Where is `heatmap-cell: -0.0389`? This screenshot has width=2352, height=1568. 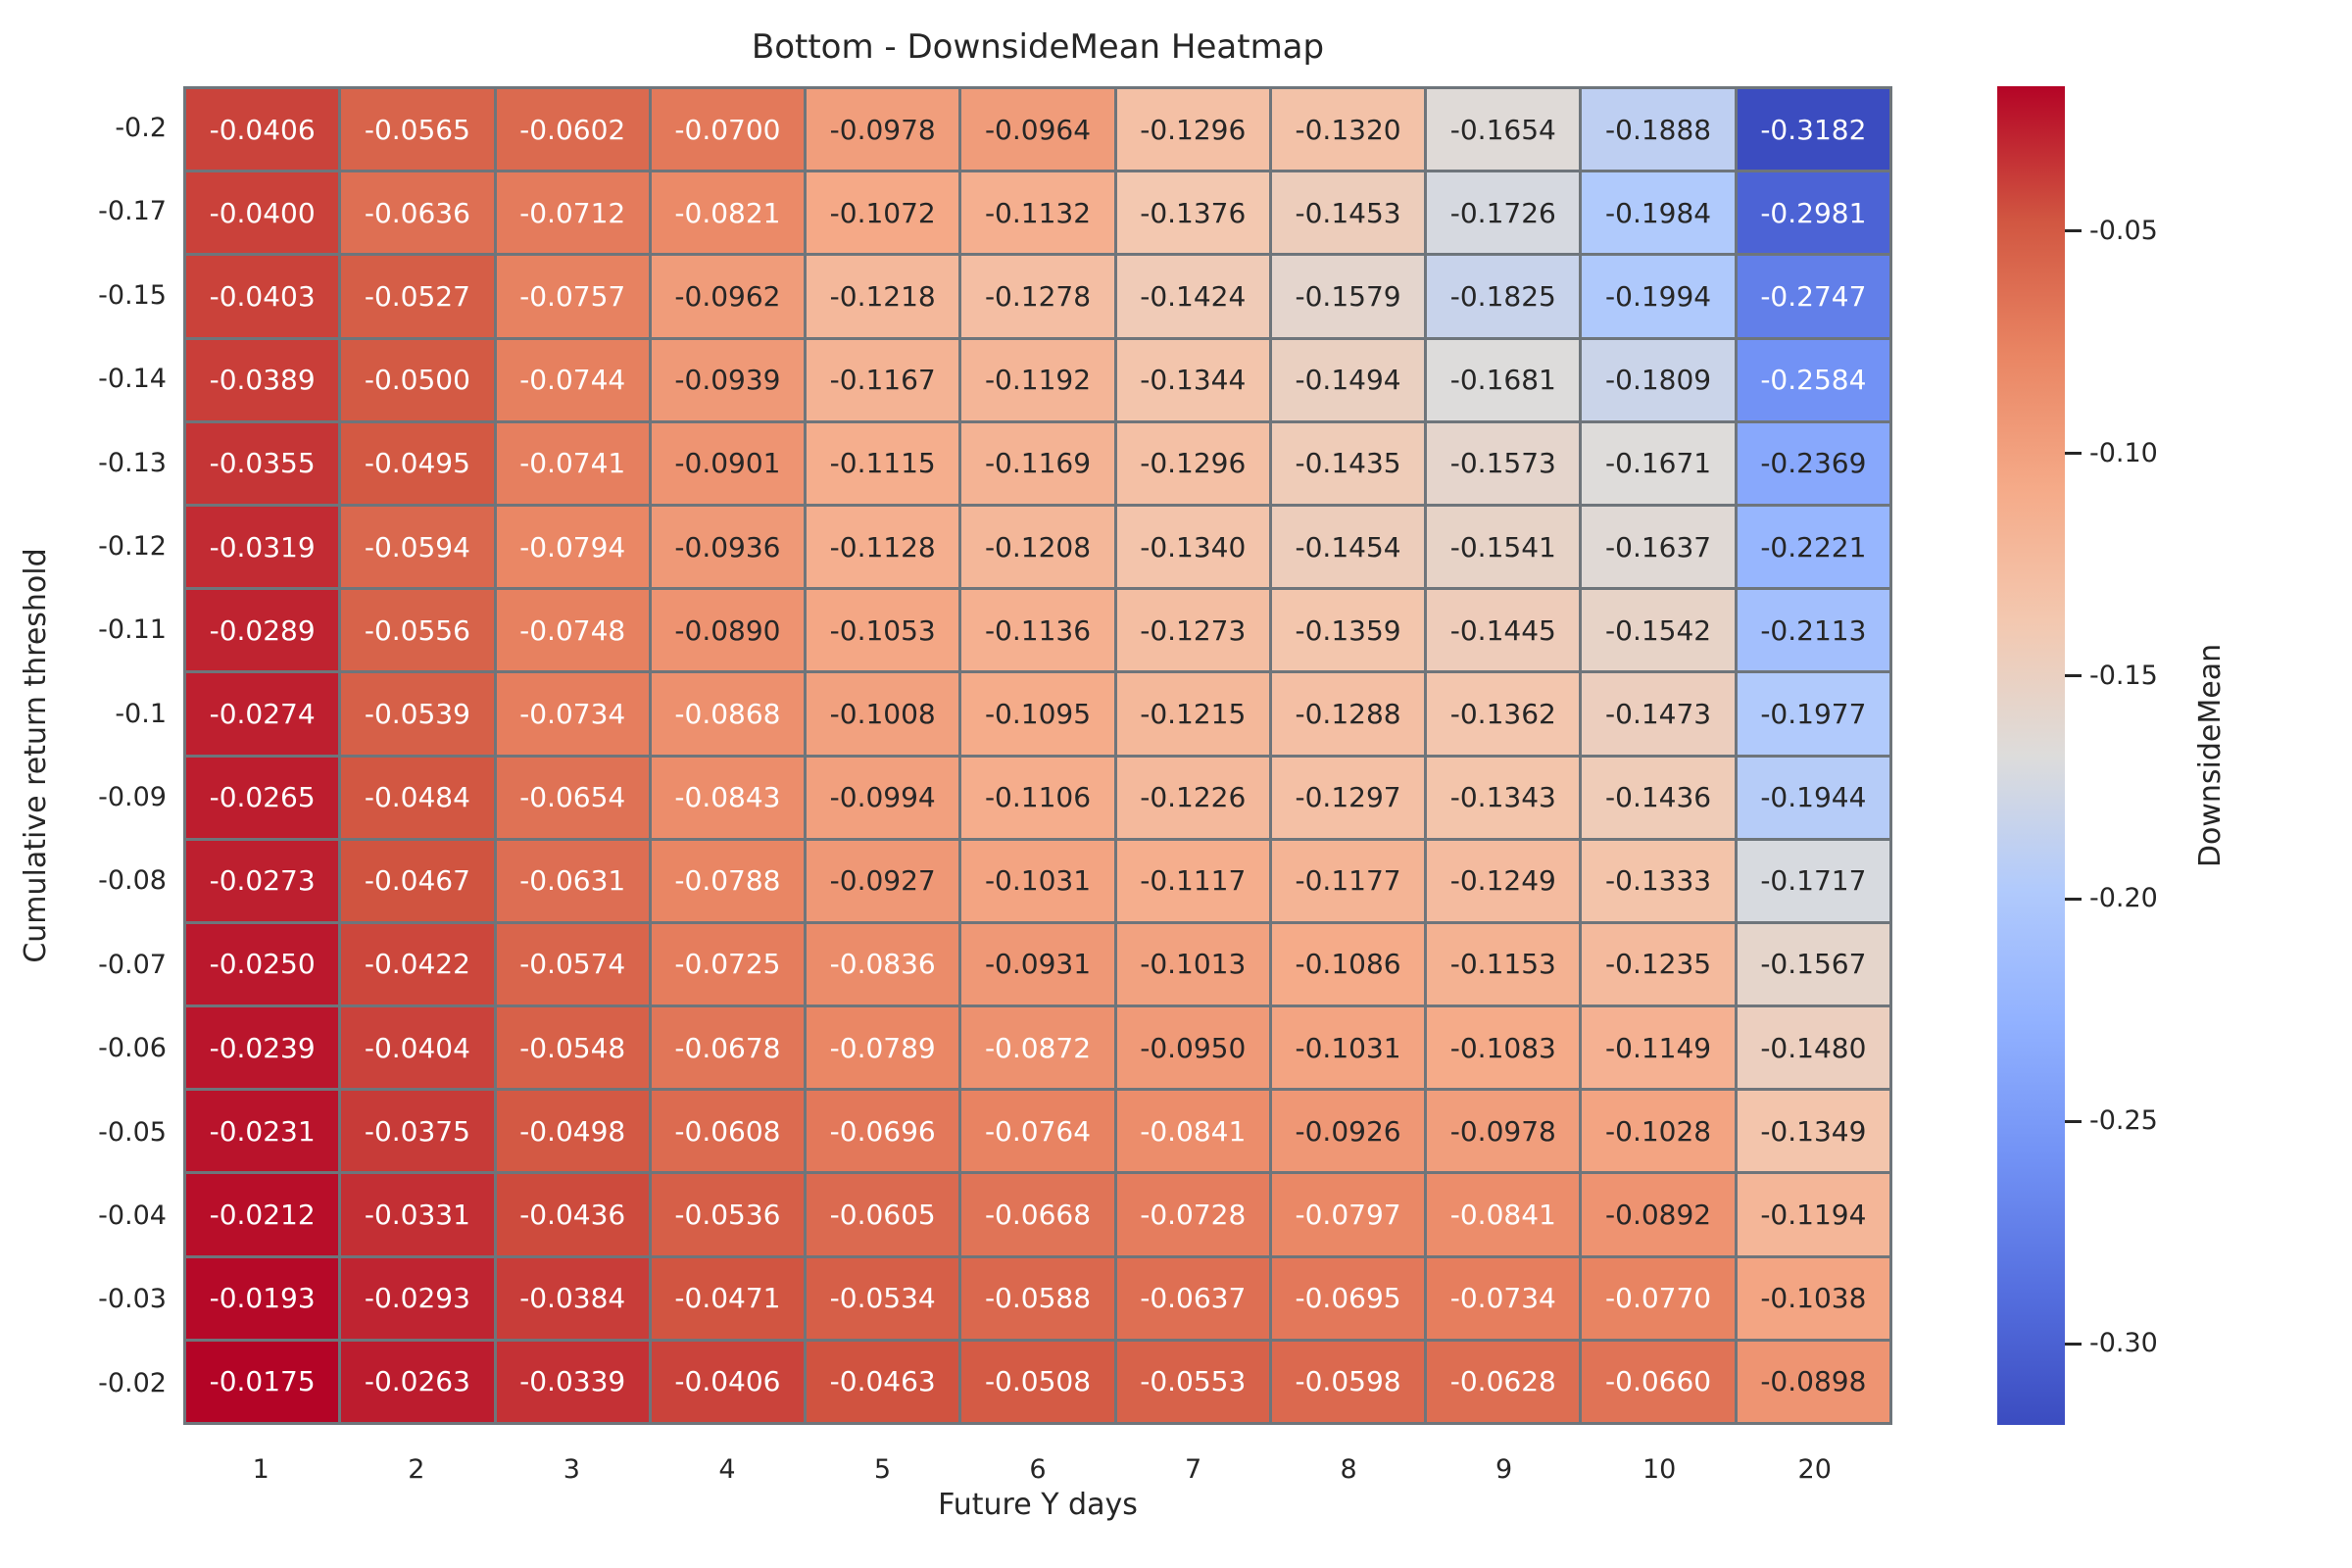 heatmap-cell: -0.0389 is located at coordinates (262, 379).